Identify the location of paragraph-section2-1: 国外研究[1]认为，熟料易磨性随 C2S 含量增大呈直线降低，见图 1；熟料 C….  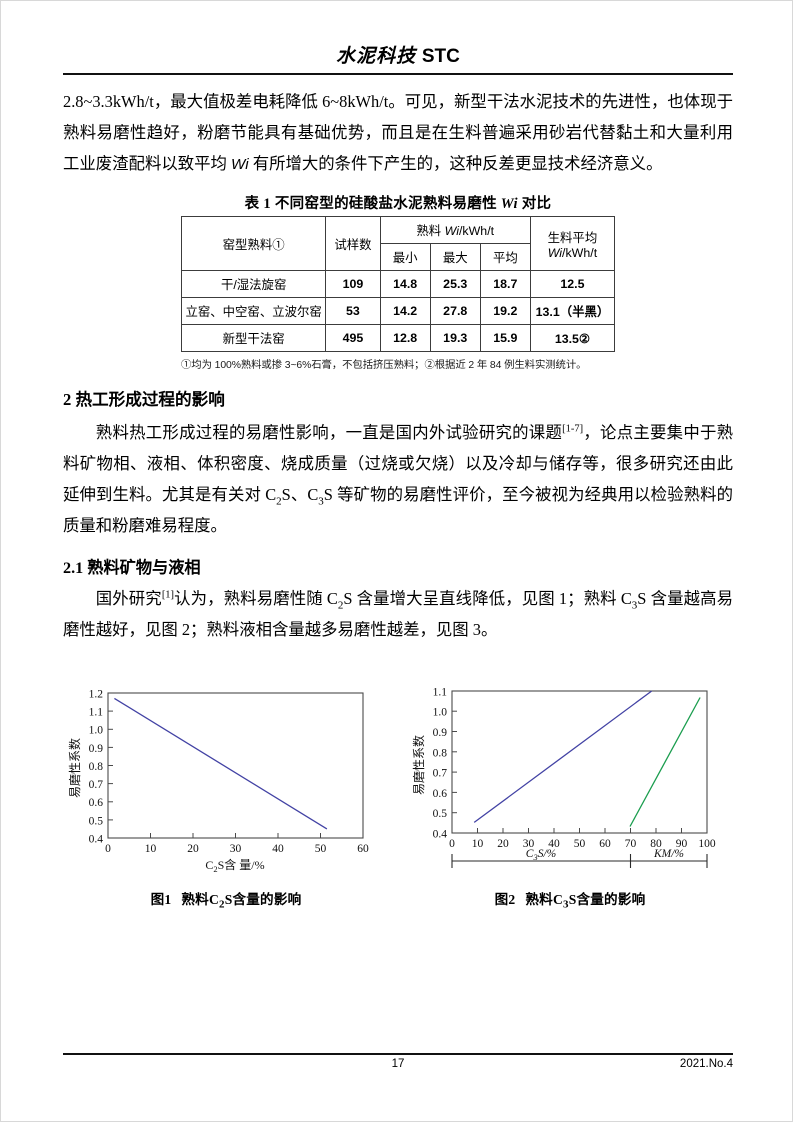
(398, 614).